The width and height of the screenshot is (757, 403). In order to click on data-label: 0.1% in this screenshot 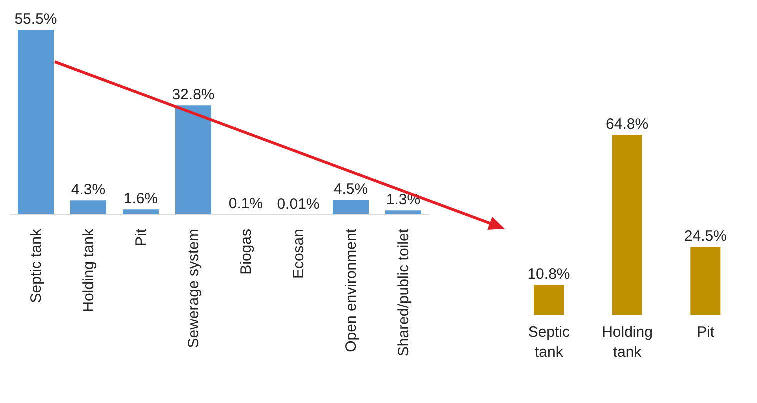, I will do `click(246, 204)`.